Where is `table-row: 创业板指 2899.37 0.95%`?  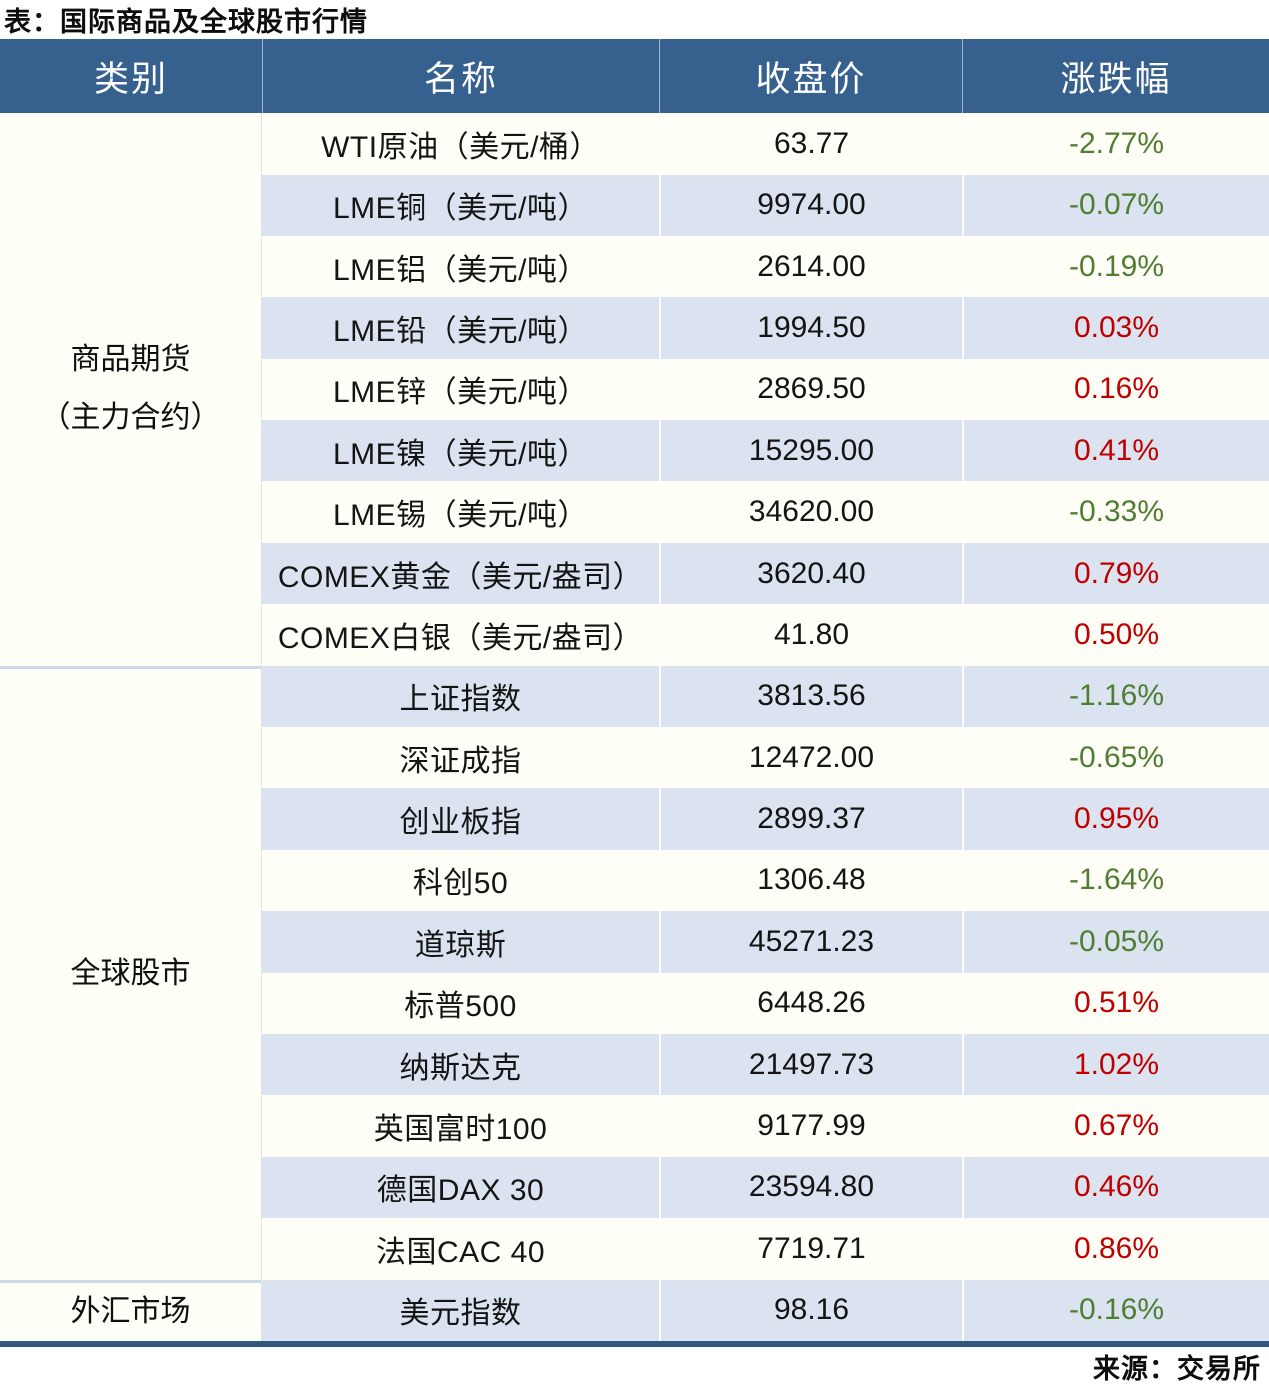
table-row: 创业板指 2899.37 0.95% is located at coordinates (765, 819).